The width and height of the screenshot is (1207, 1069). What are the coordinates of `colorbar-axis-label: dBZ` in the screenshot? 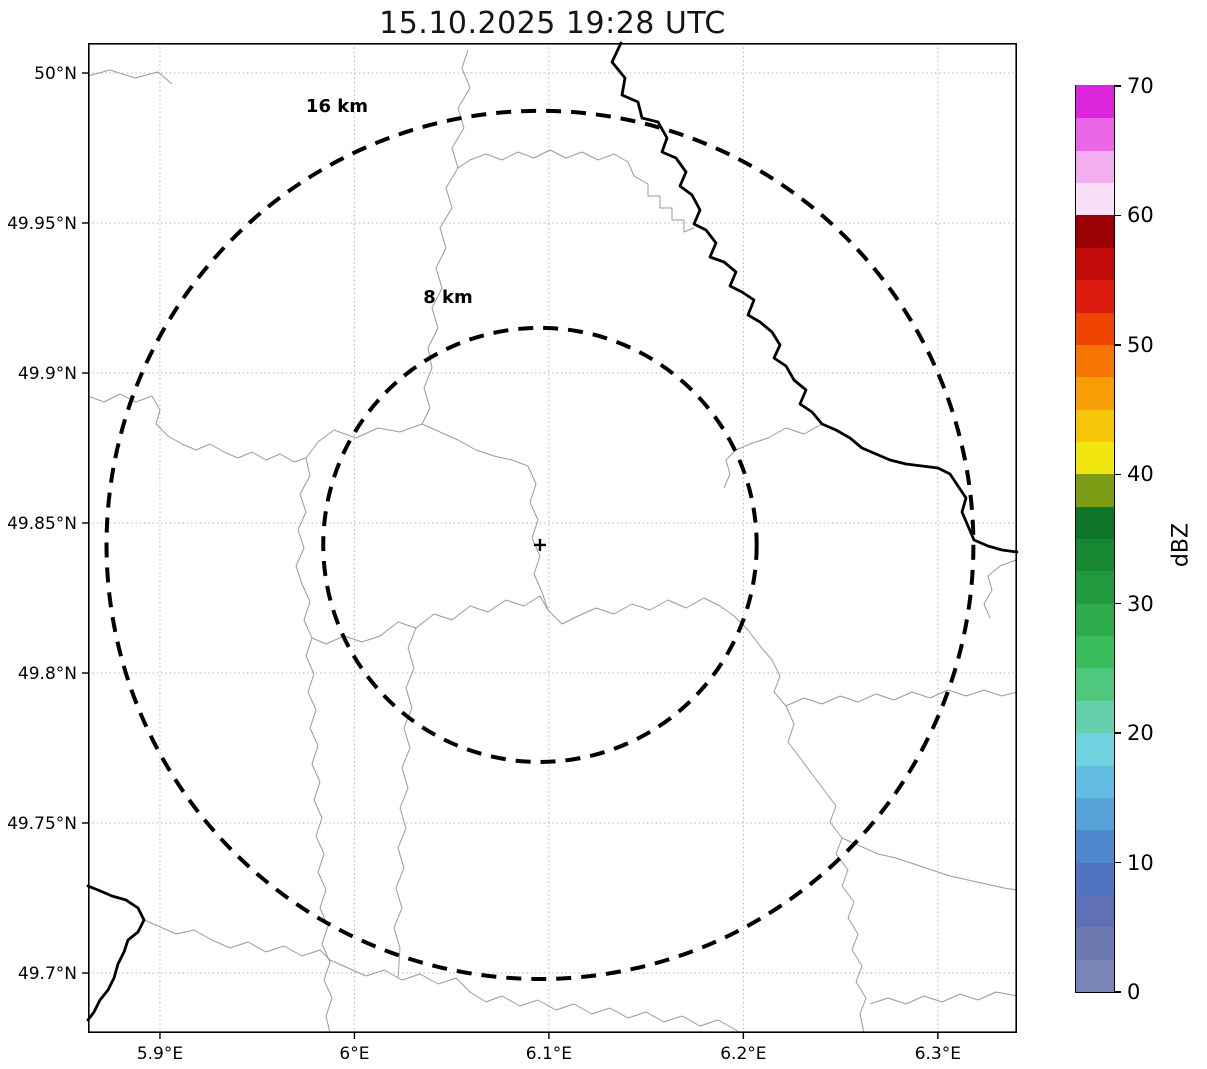 It's located at (1181, 545).